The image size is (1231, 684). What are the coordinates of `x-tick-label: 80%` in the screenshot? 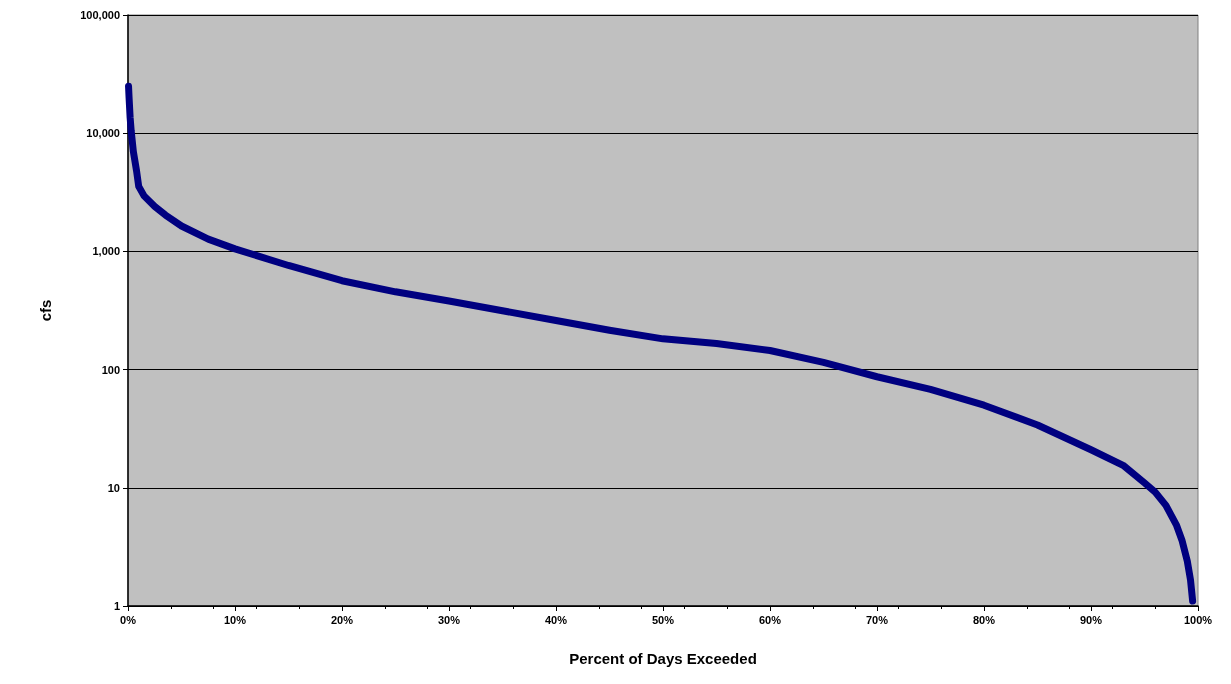 It's located at (984, 619).